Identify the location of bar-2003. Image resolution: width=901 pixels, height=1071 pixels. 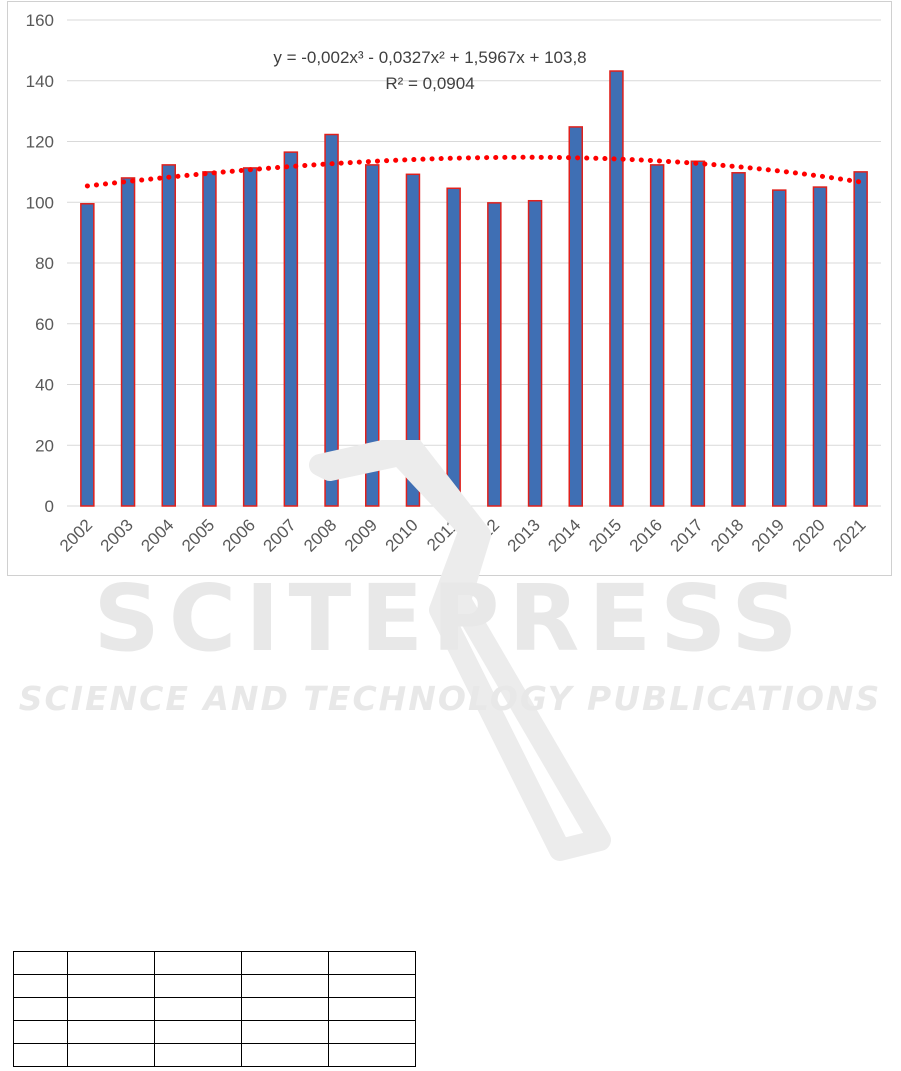
(128, 342).